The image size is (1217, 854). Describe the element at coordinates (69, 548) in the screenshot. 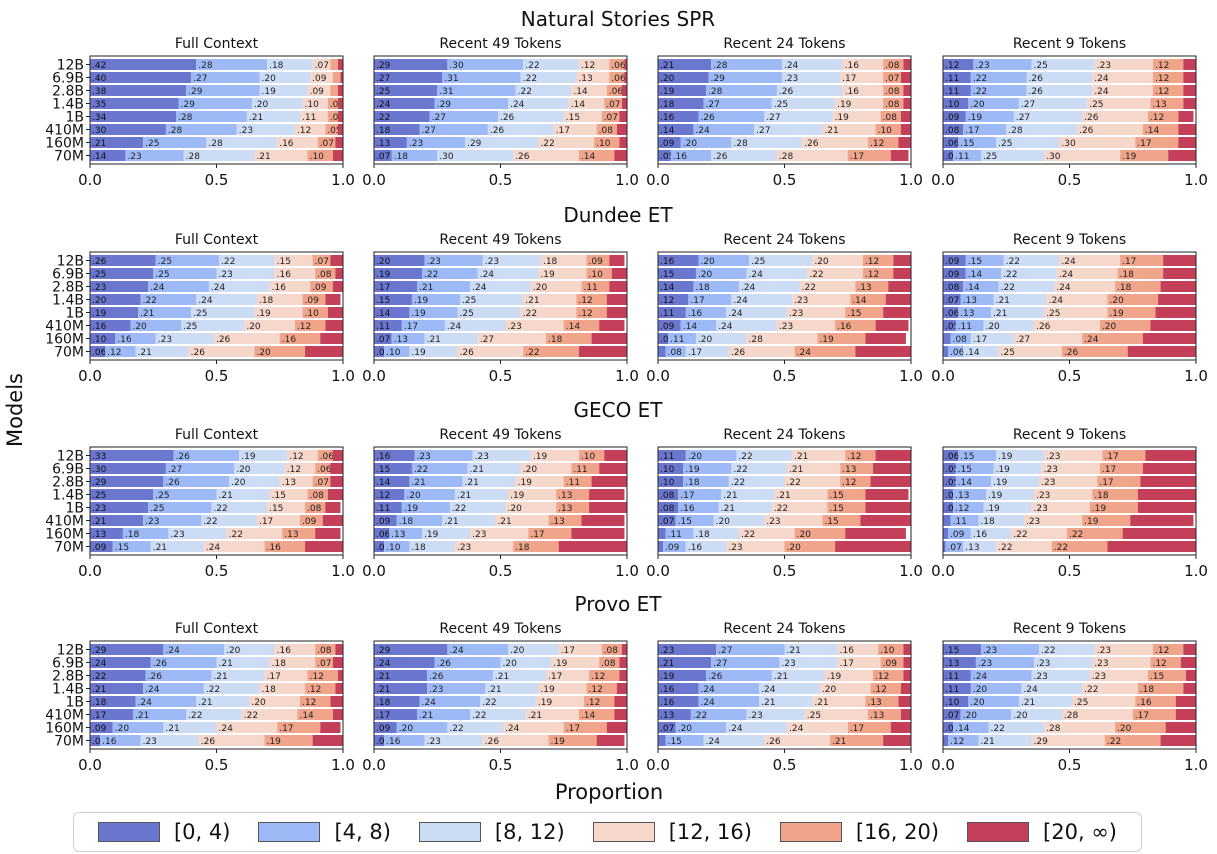

I see `y-tick-label: 70M` at that location.